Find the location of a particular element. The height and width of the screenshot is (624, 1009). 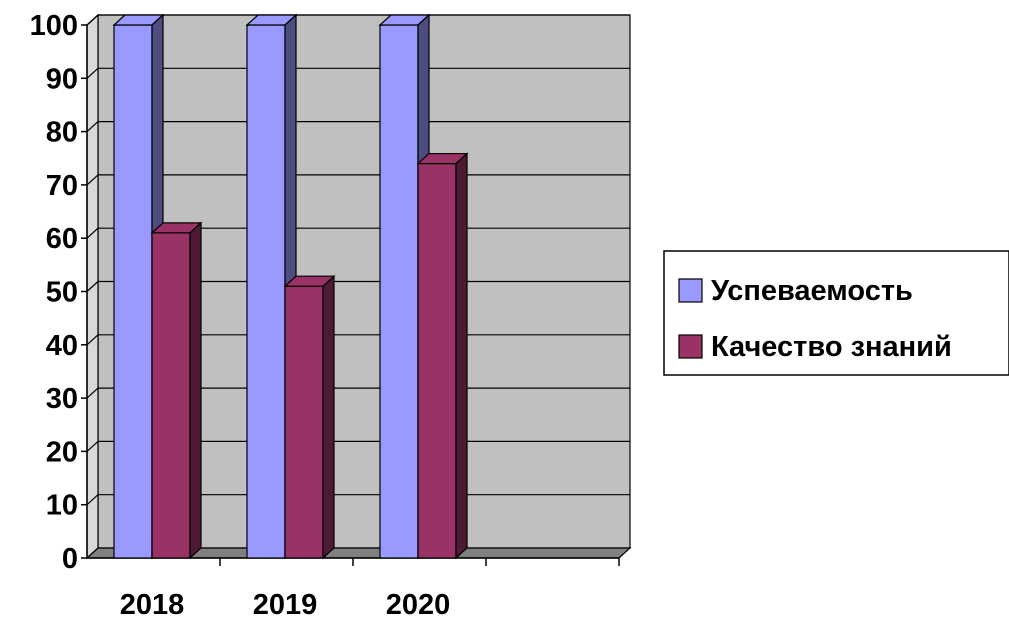

y-tick-label: 40 is located at coordinates (62, 346).